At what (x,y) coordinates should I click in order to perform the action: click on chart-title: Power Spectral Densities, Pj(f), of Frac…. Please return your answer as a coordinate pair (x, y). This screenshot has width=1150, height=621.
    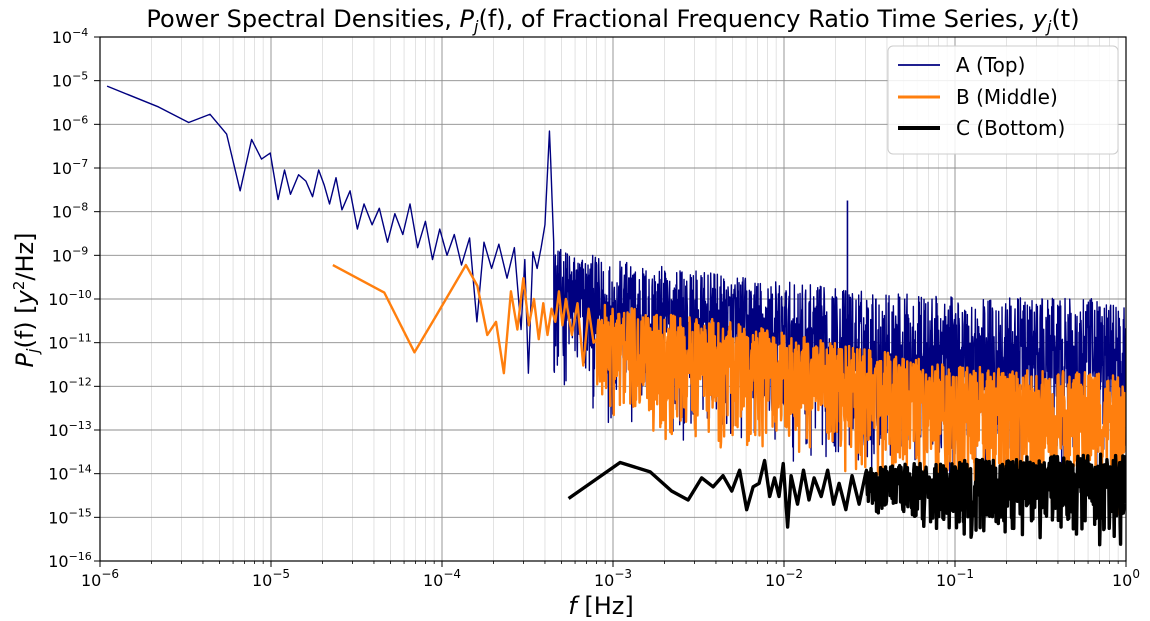
    Looking at the image, I should click on (612, 20).